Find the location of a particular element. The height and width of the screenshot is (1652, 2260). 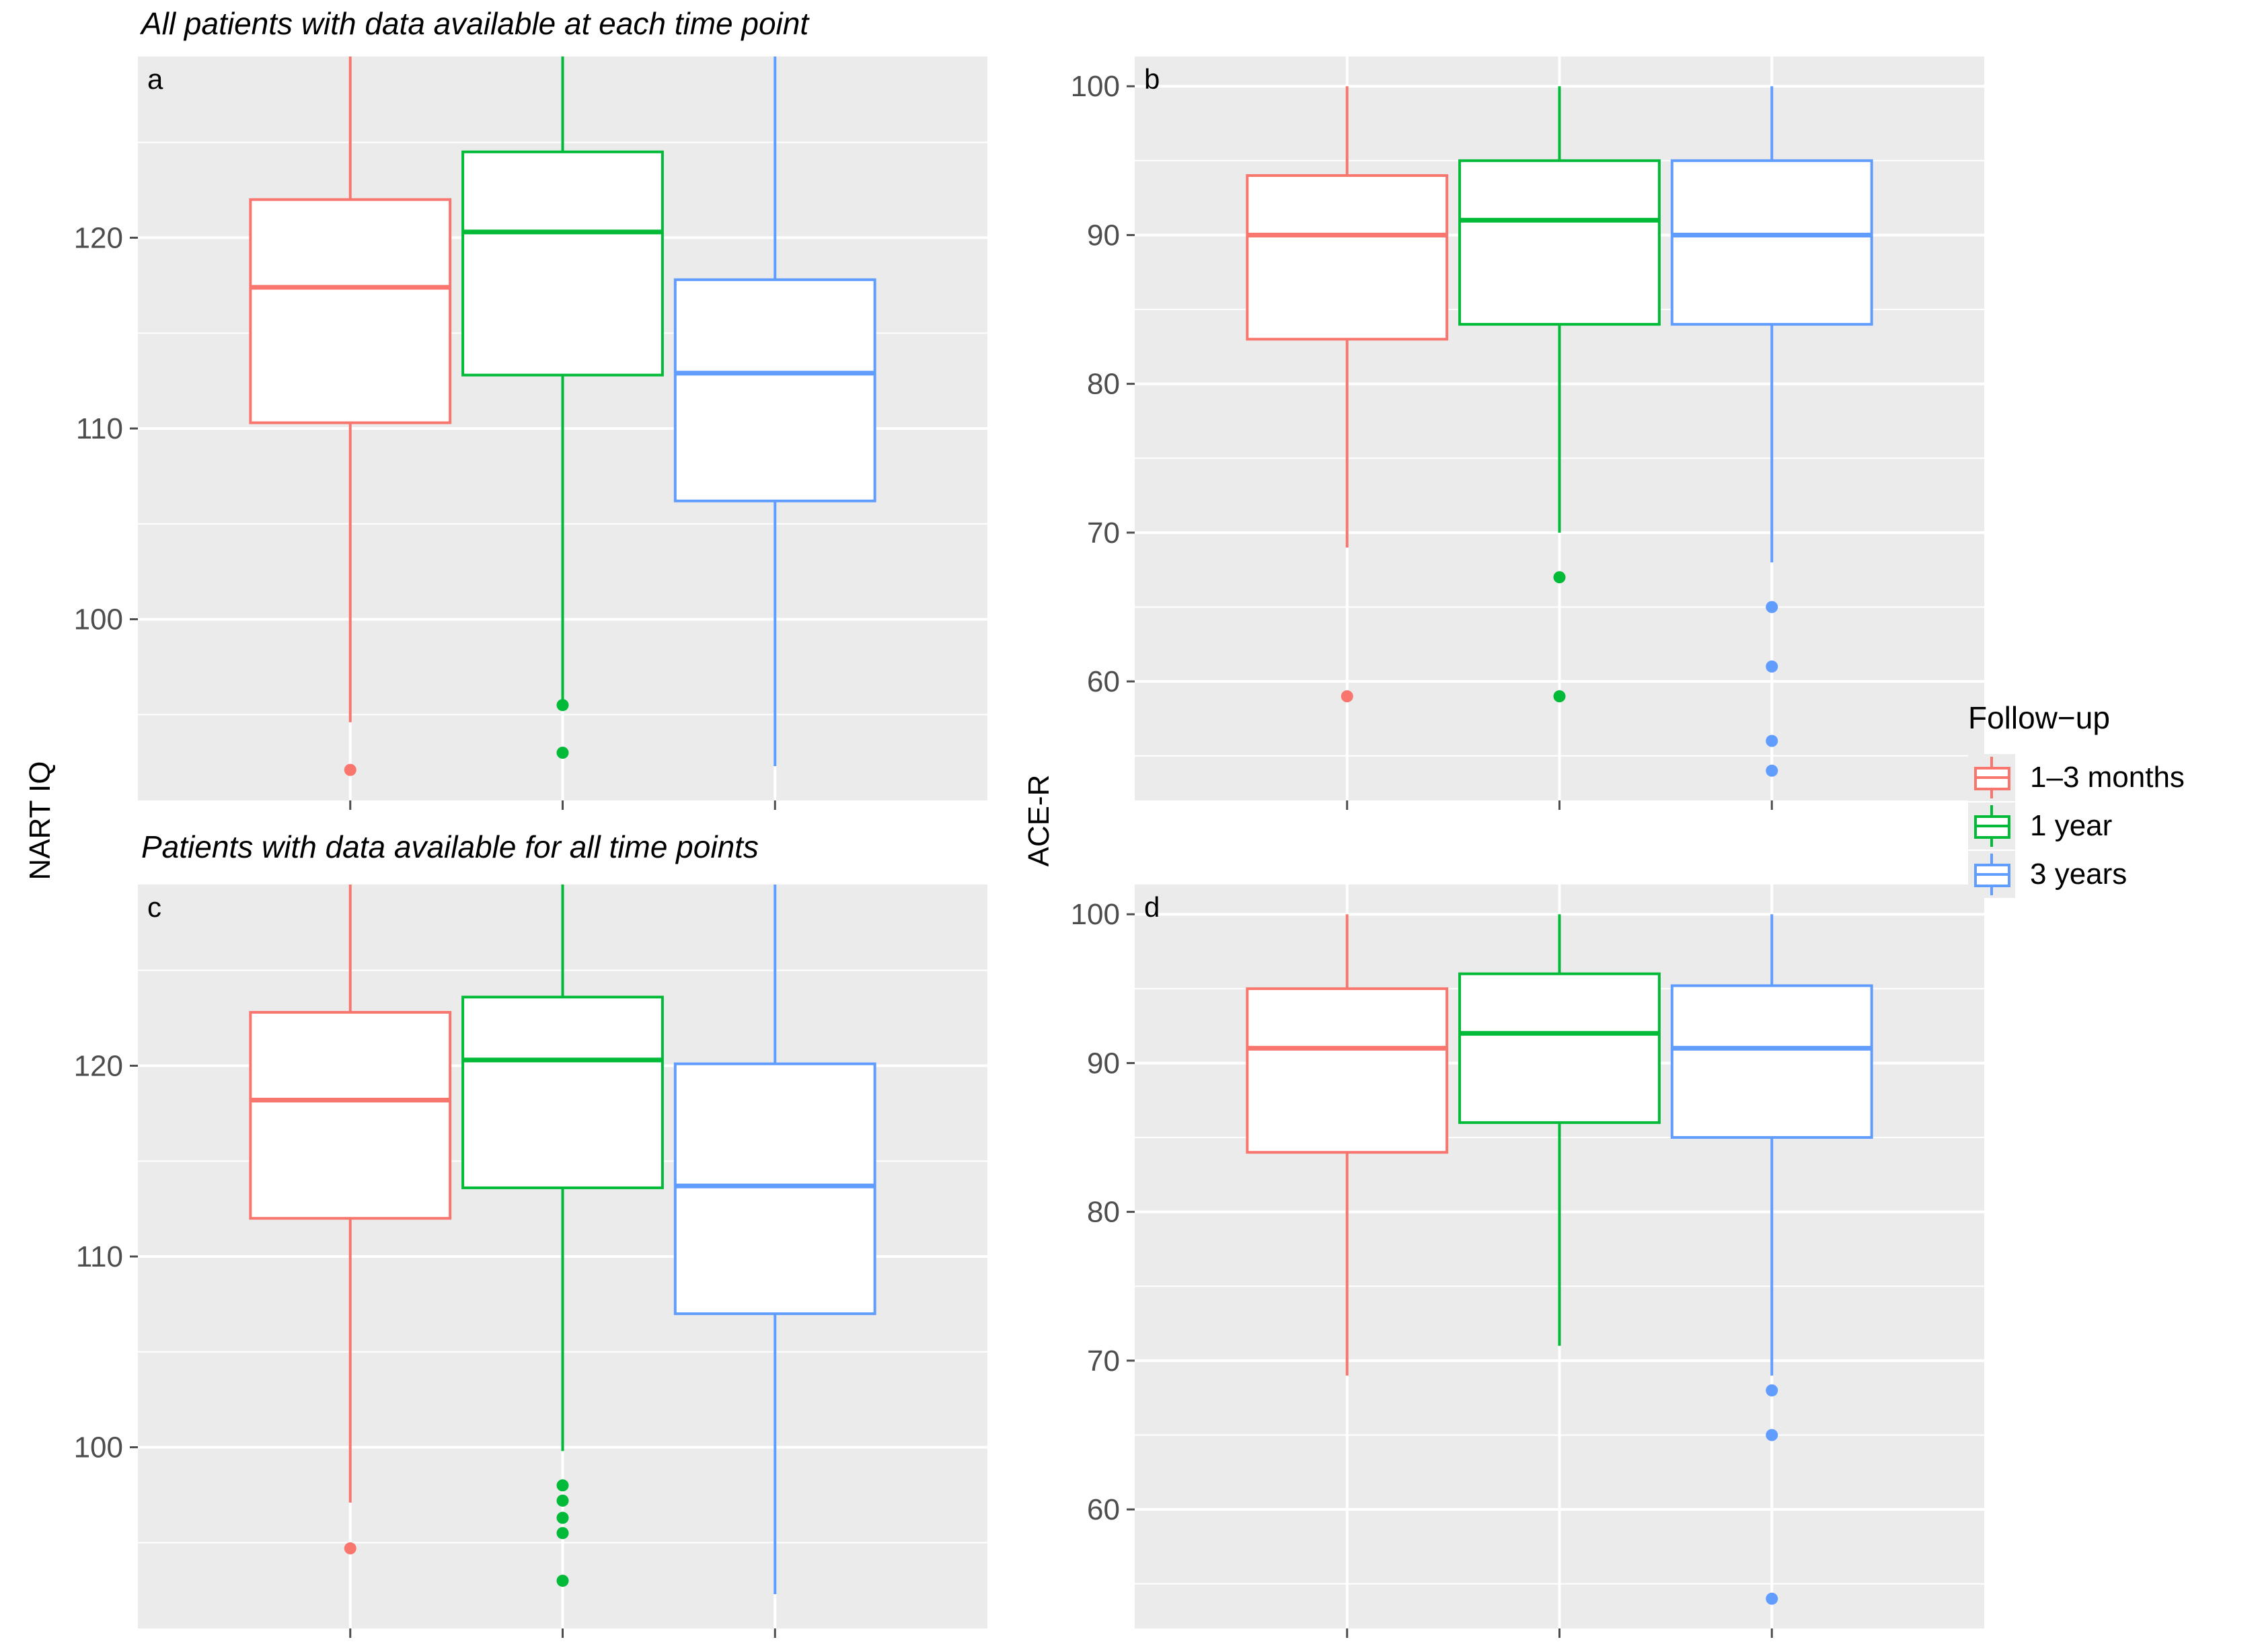

legend-label-months: 1–3 months is located at coordinates (2108, 777).